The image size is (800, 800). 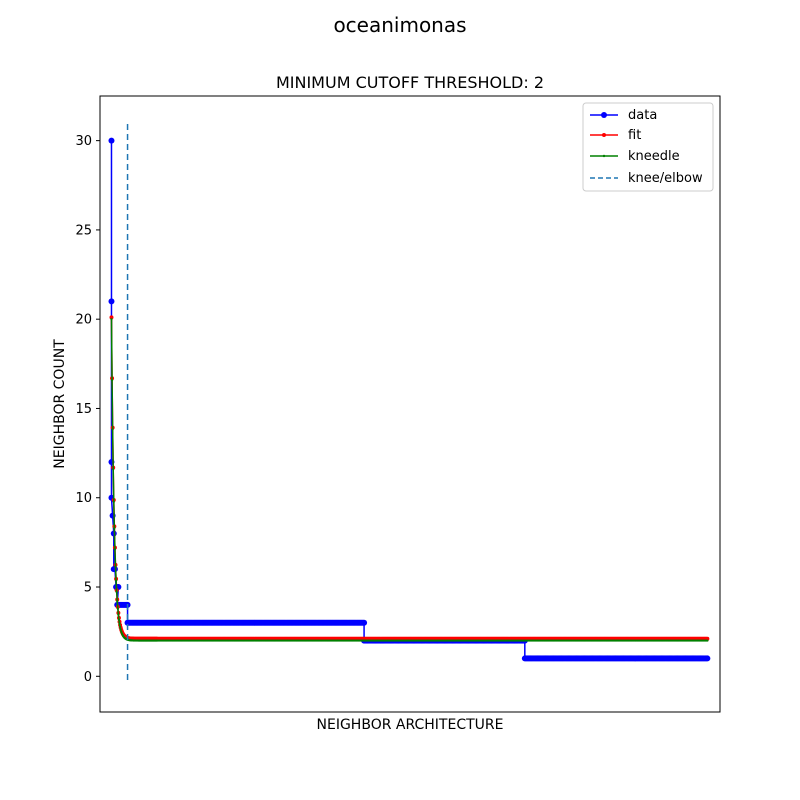 I want to click on figure-title: oceanimonas, so click(x=399, y=25).